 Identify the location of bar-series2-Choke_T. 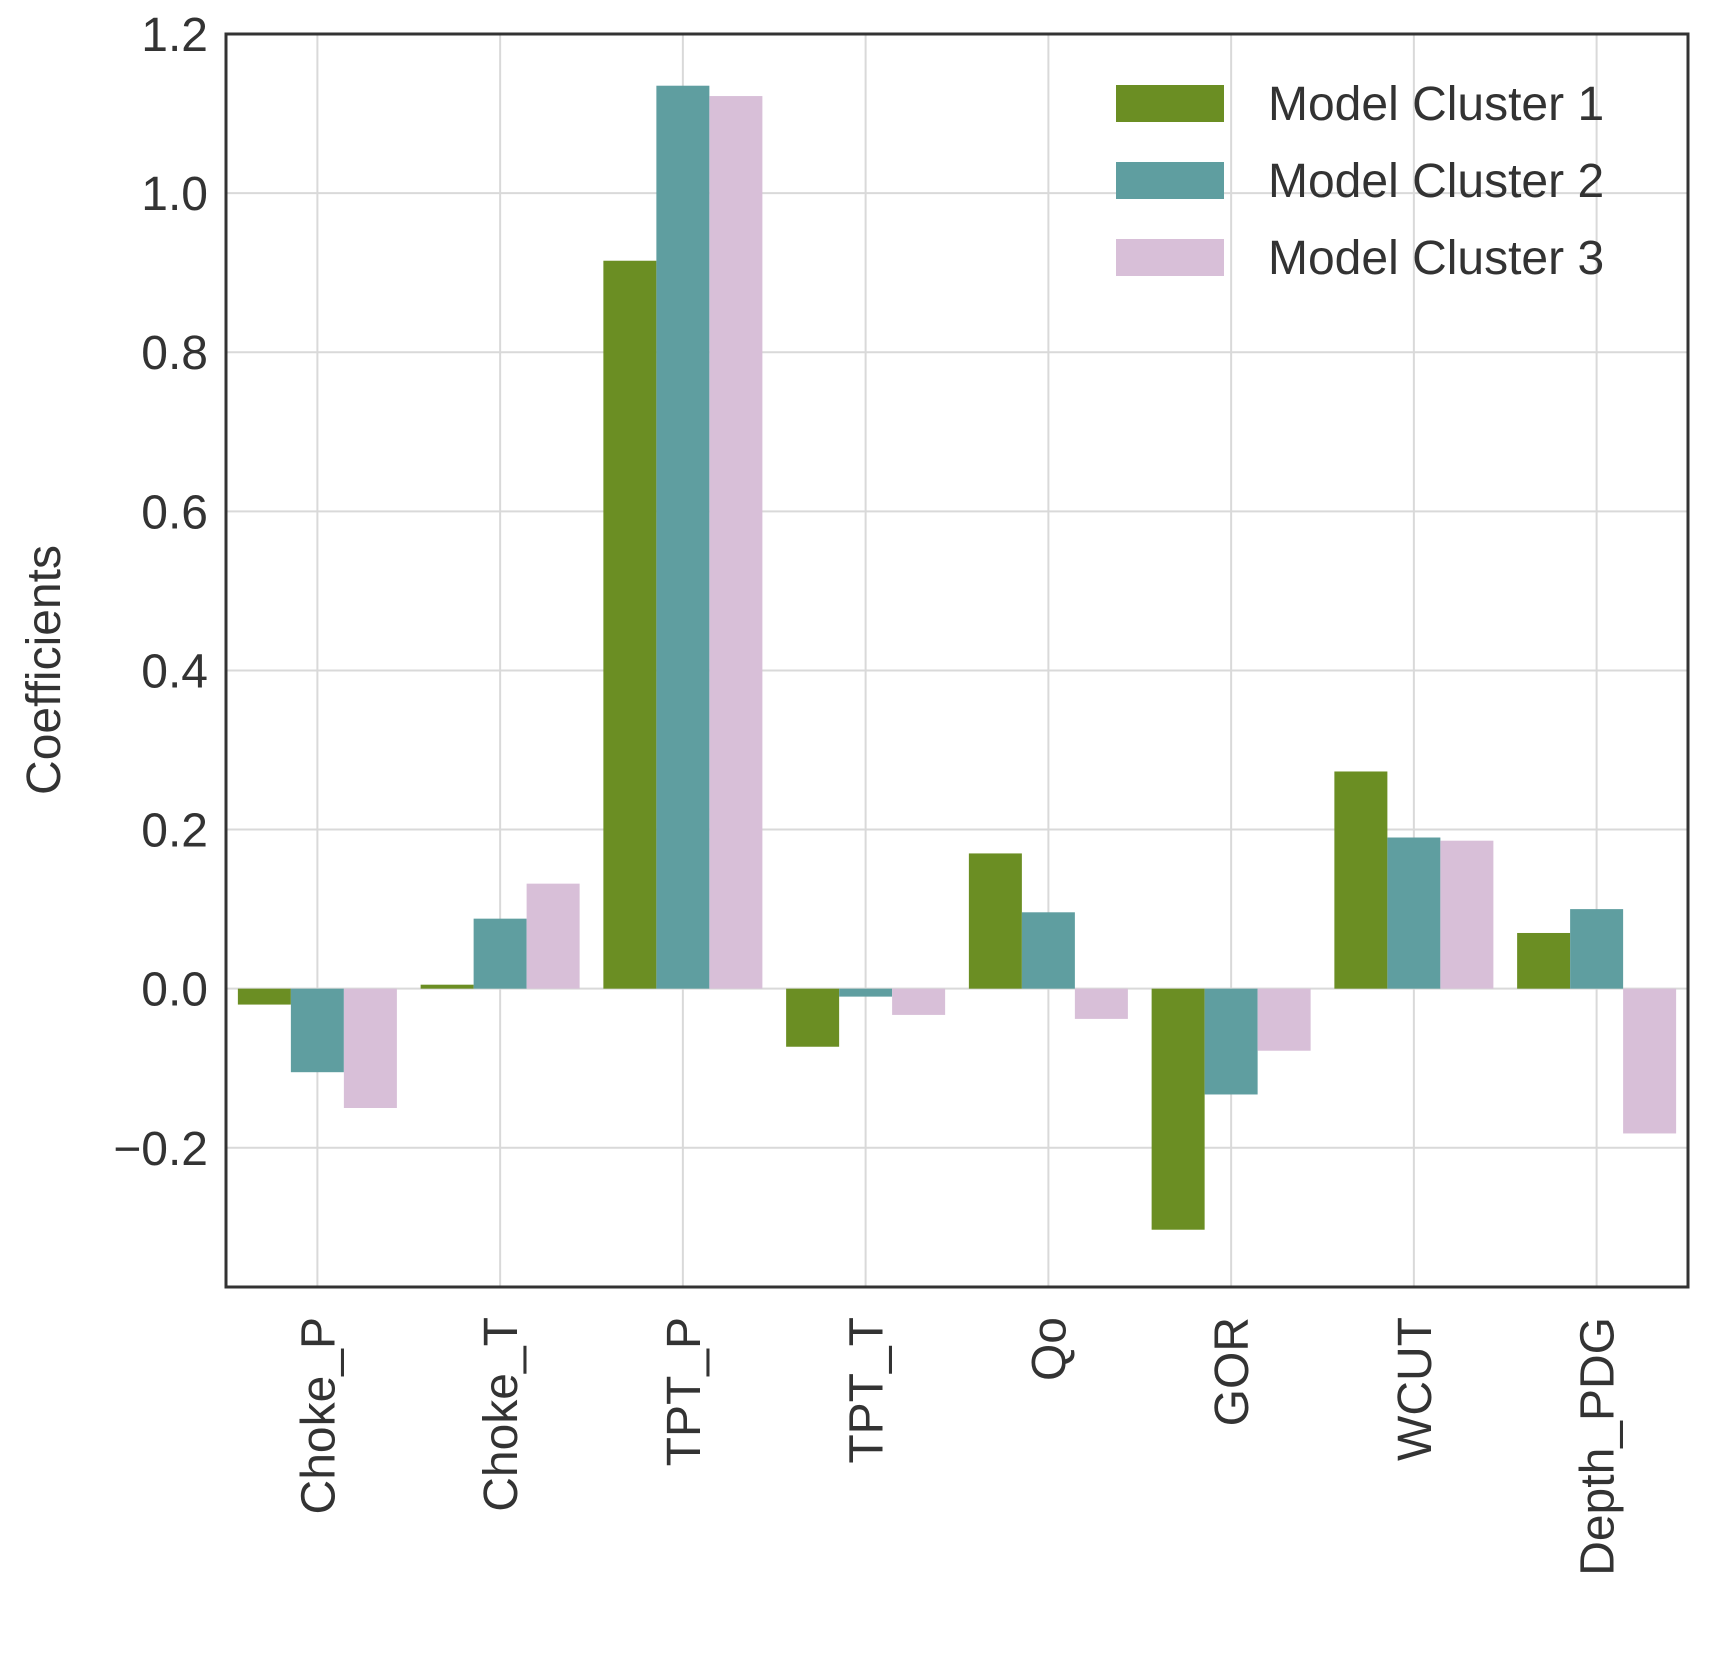
(500, 953).